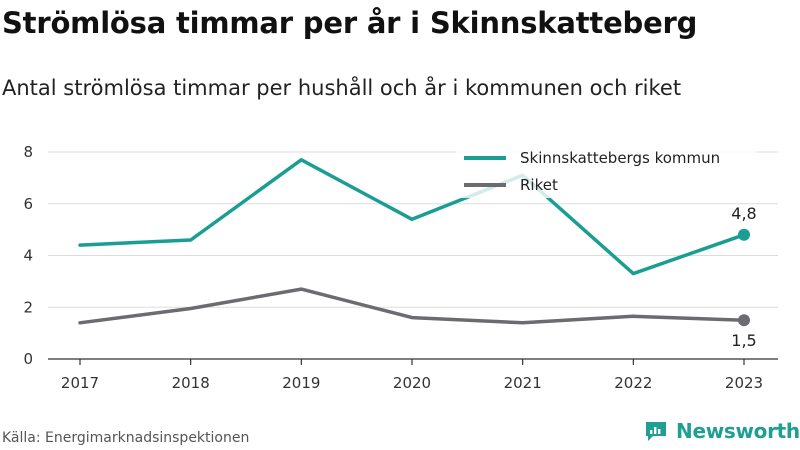 The height and width of the screenshot is (450, 800). What do you see at coordinates (523, 383) in the screenshot?
I see `x-tick-label: 2021` at bounding box center [523, 383].